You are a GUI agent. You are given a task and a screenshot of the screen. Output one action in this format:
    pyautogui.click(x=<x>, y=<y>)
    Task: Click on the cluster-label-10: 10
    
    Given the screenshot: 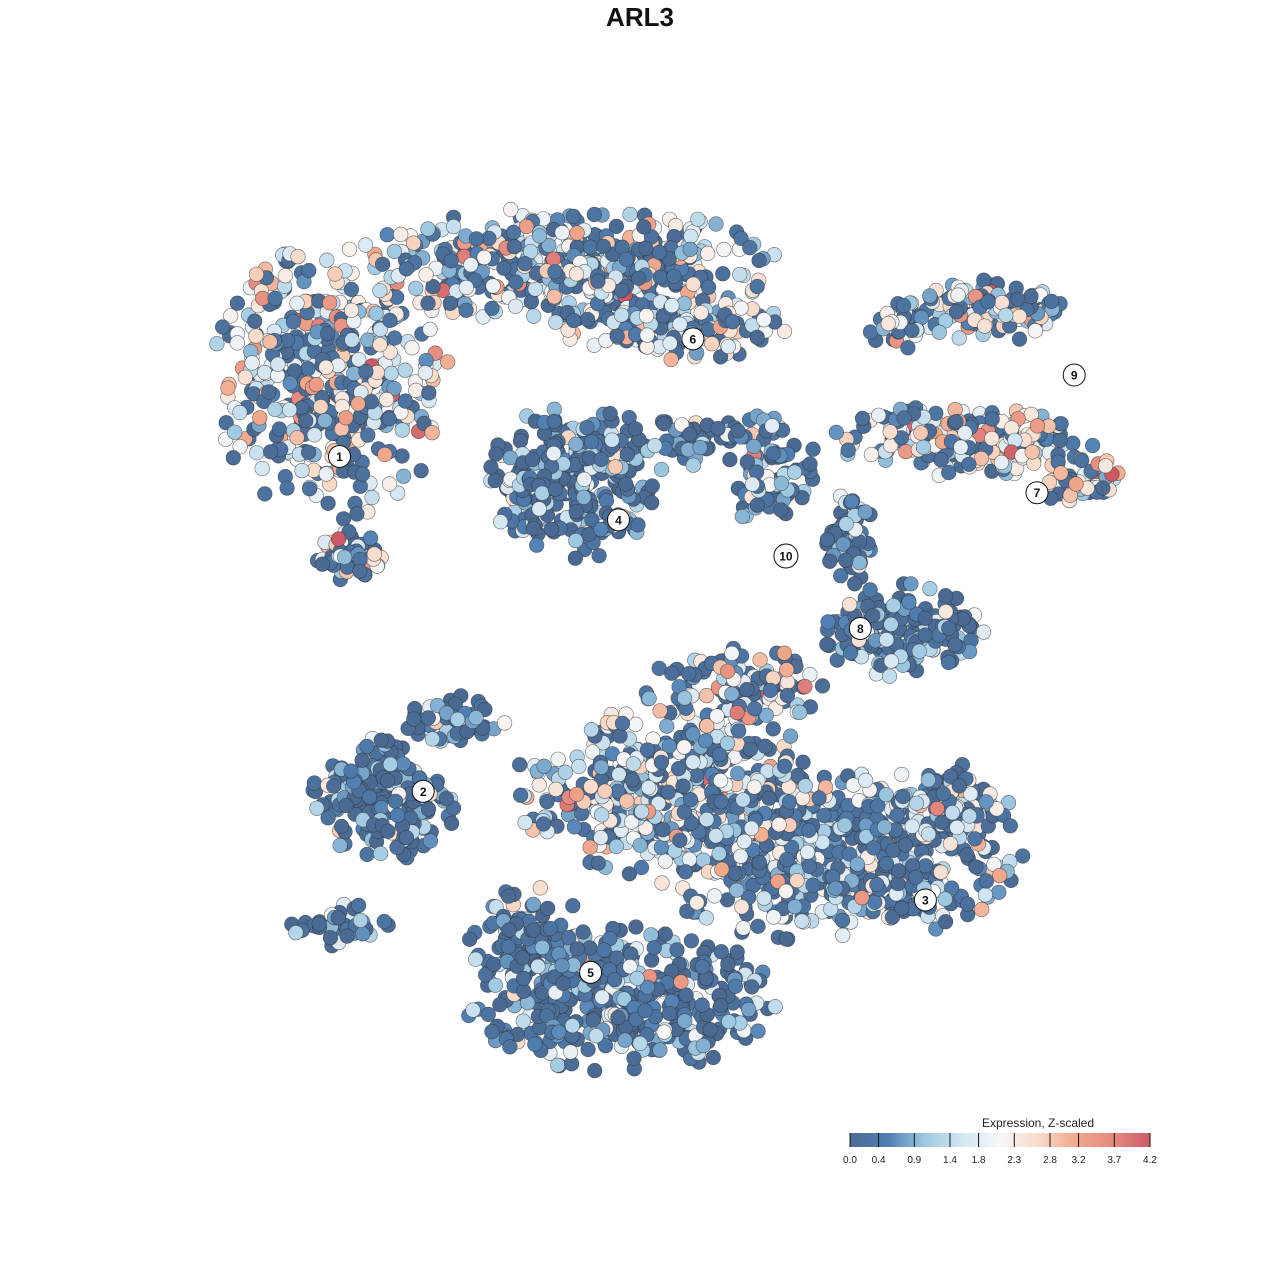 What is the action you would take?
    pyautogui.click(x=786, y=556)
    